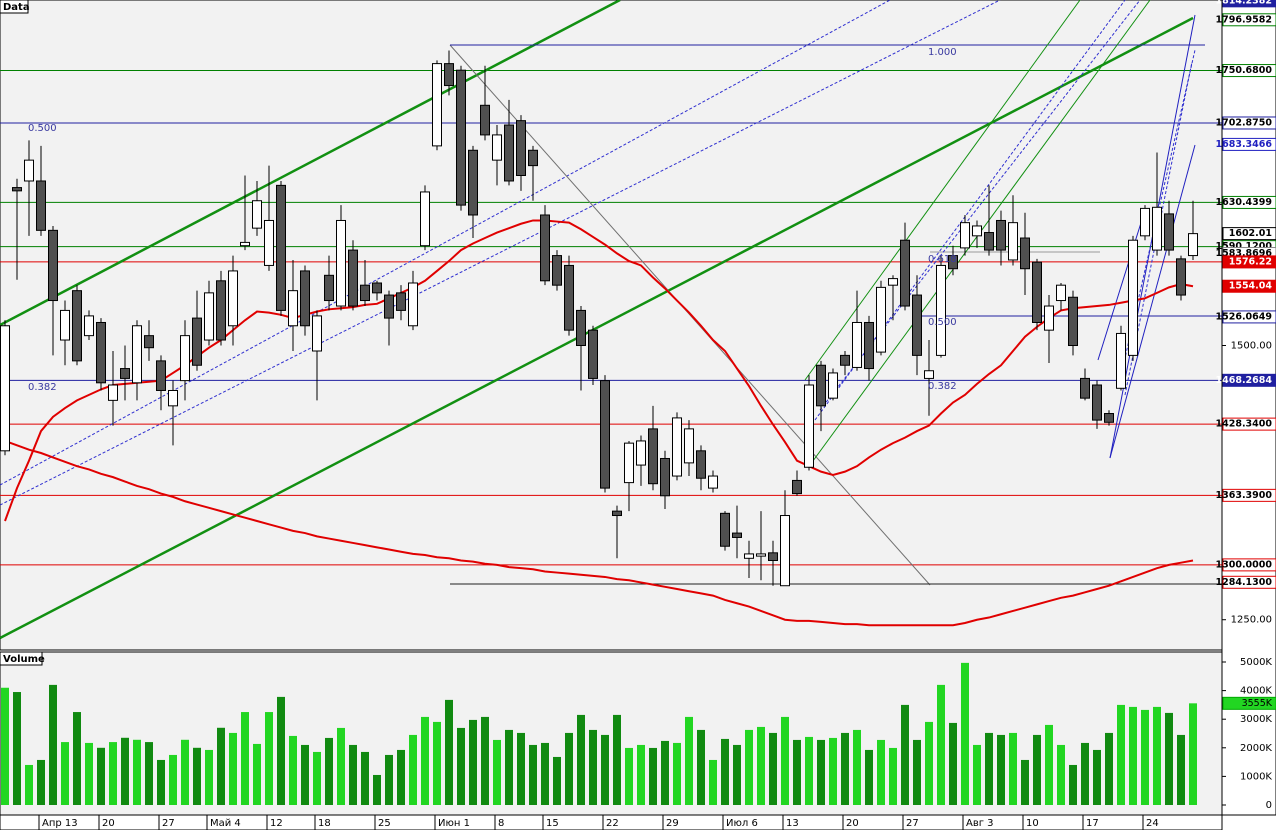 The height and width of the screenshot is (830, 1276). I want to click on level-label: 1602.01, so click(1250, 233).